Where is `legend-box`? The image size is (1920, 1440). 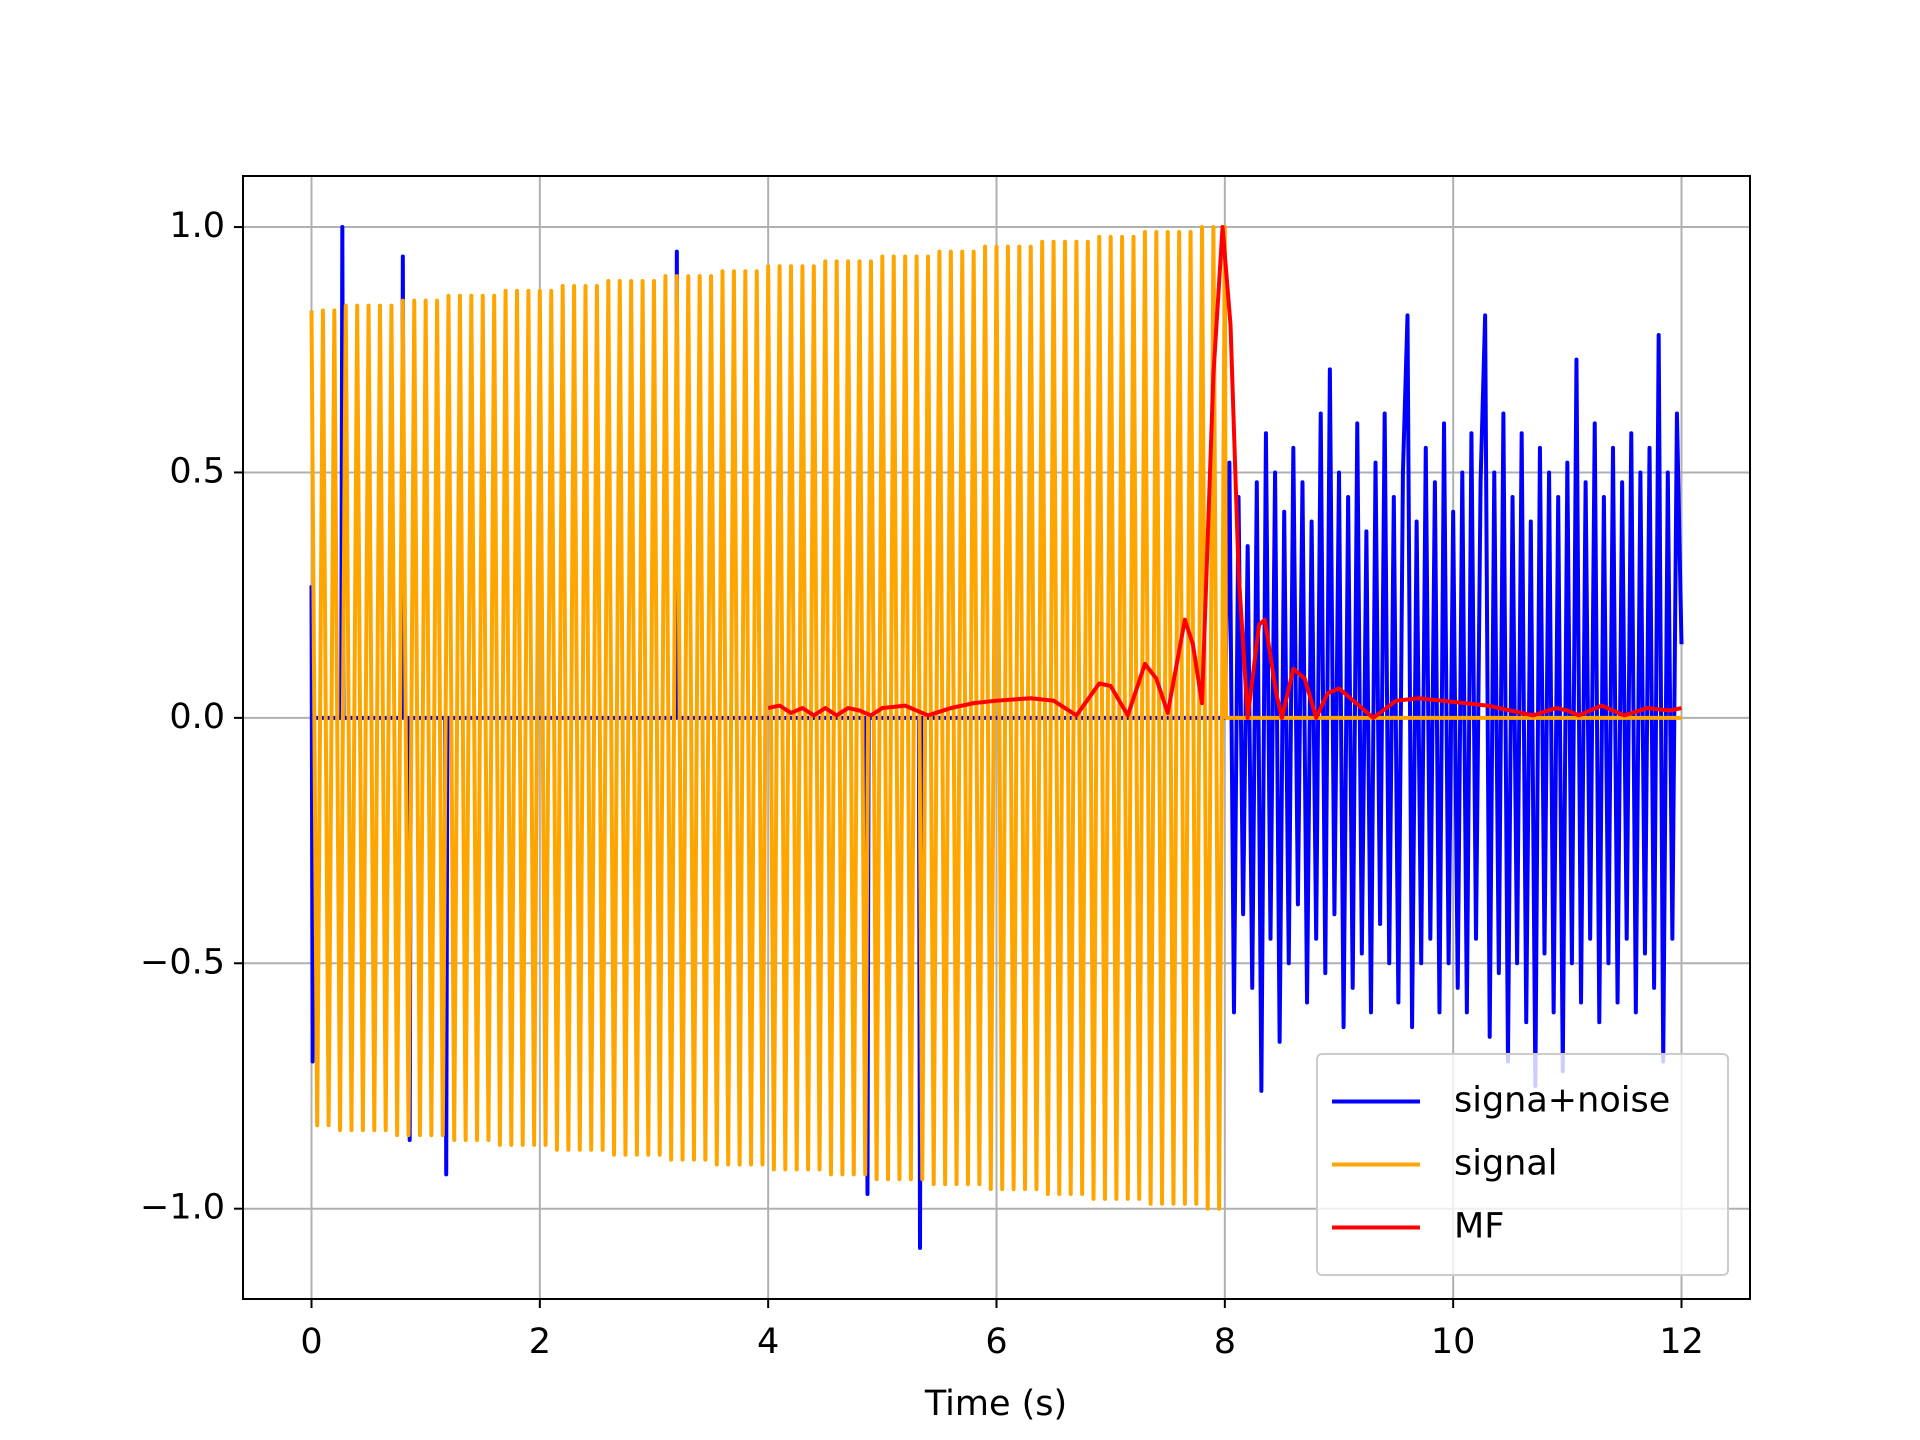 legend-box is located at coordinates (1522, 1164).